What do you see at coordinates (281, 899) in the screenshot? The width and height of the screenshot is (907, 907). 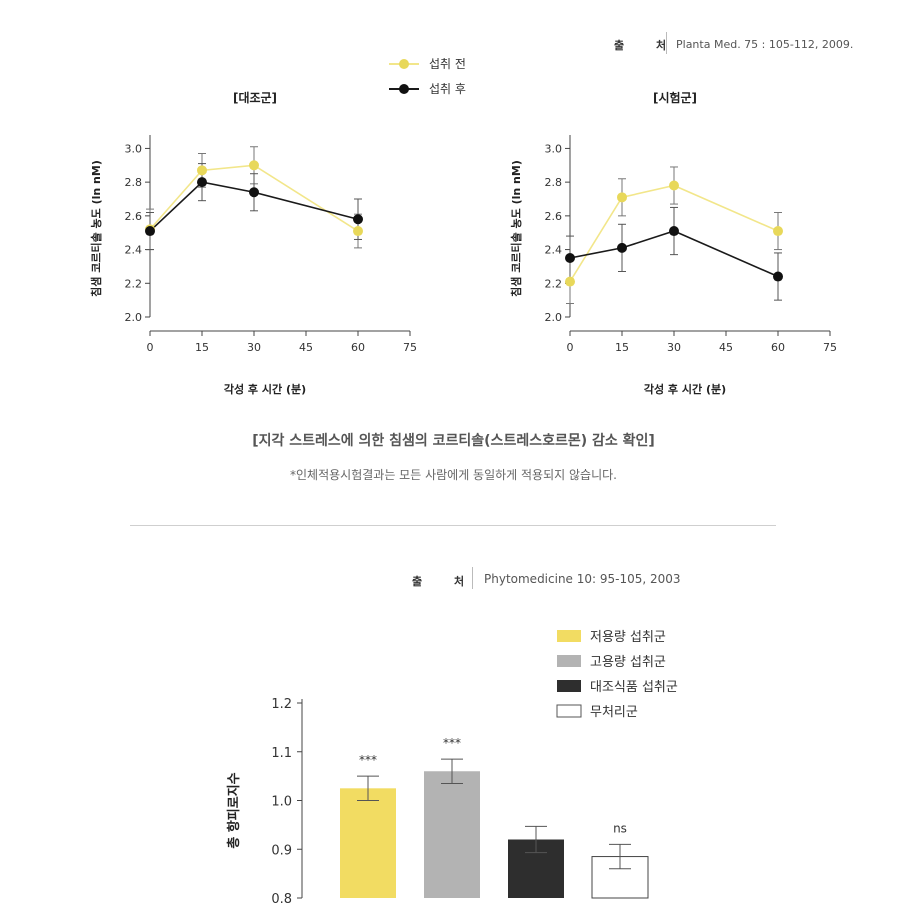 I see `y-tick-label: 0.8` at bounding box center [281, 899].